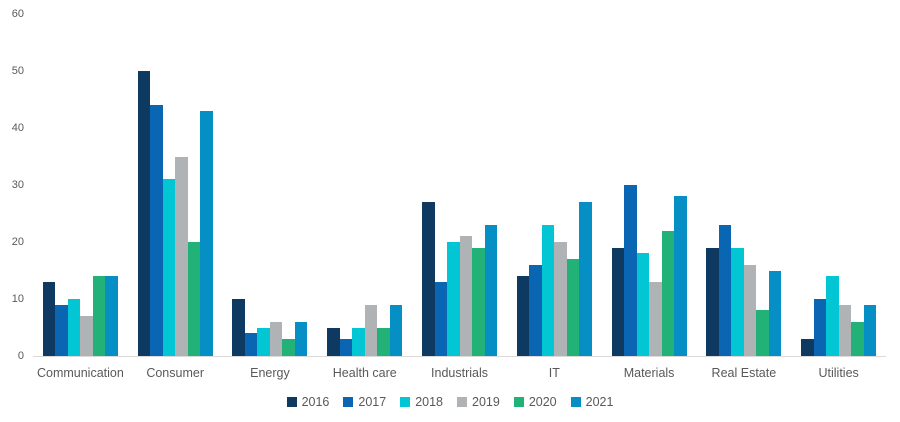 This screenshot has height=422, width=900. Describe the element at coordinates (333, 341) in the screenshot. I see `bar-2016-health-care` at that location.